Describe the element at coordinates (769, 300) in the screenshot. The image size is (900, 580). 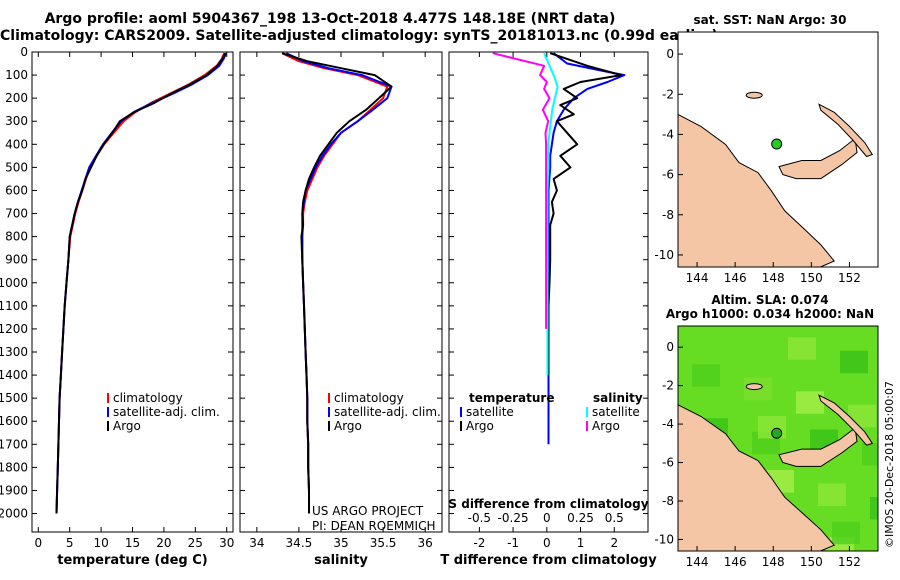
I see `map_sla-title-1: Altim. SLA: 0.074` at that location.